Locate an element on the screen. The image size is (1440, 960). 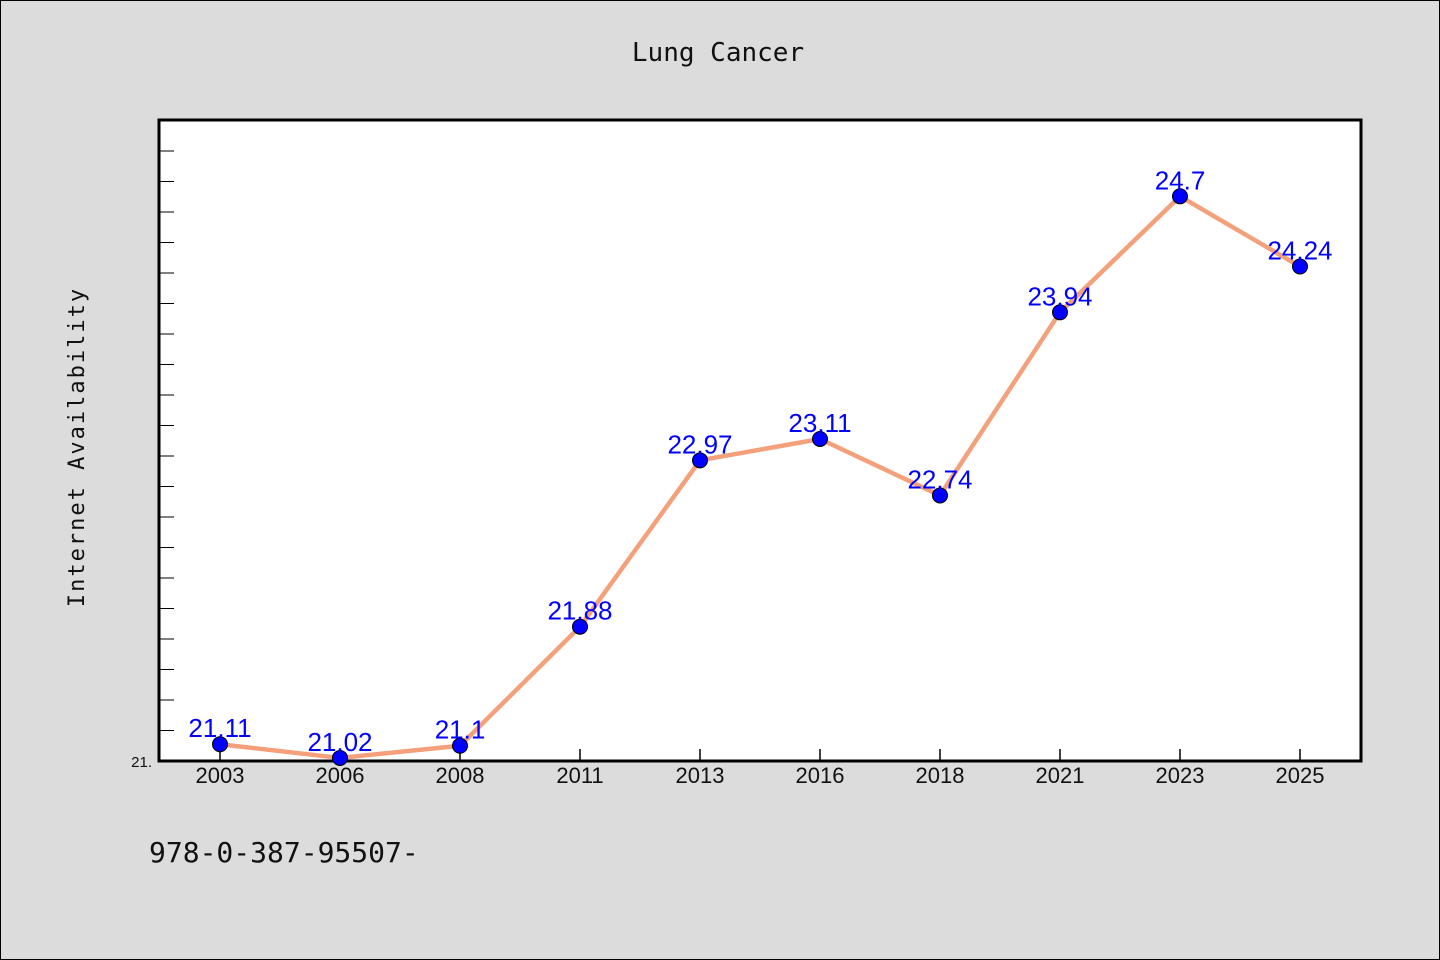
x-tick-label: 2025 is located at coordinates (1300, 775).